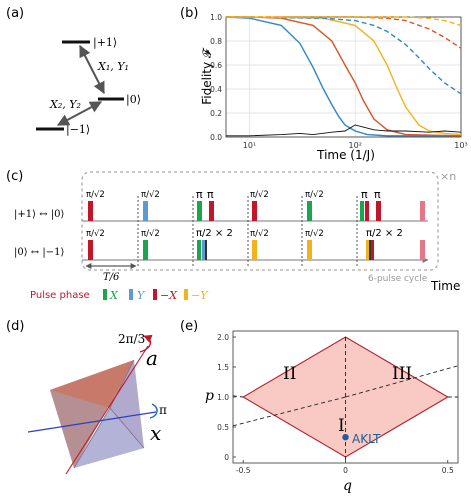 The width and height of the screenshot is (471, 501). What do you see at coordinates (73, 71) in the screenshot?
I see `panel-a: (a) |+1⟩ |0⟩ |−1⟩ X₁, Y₁ X₂, Y₂` at bounding box center [73, 71].